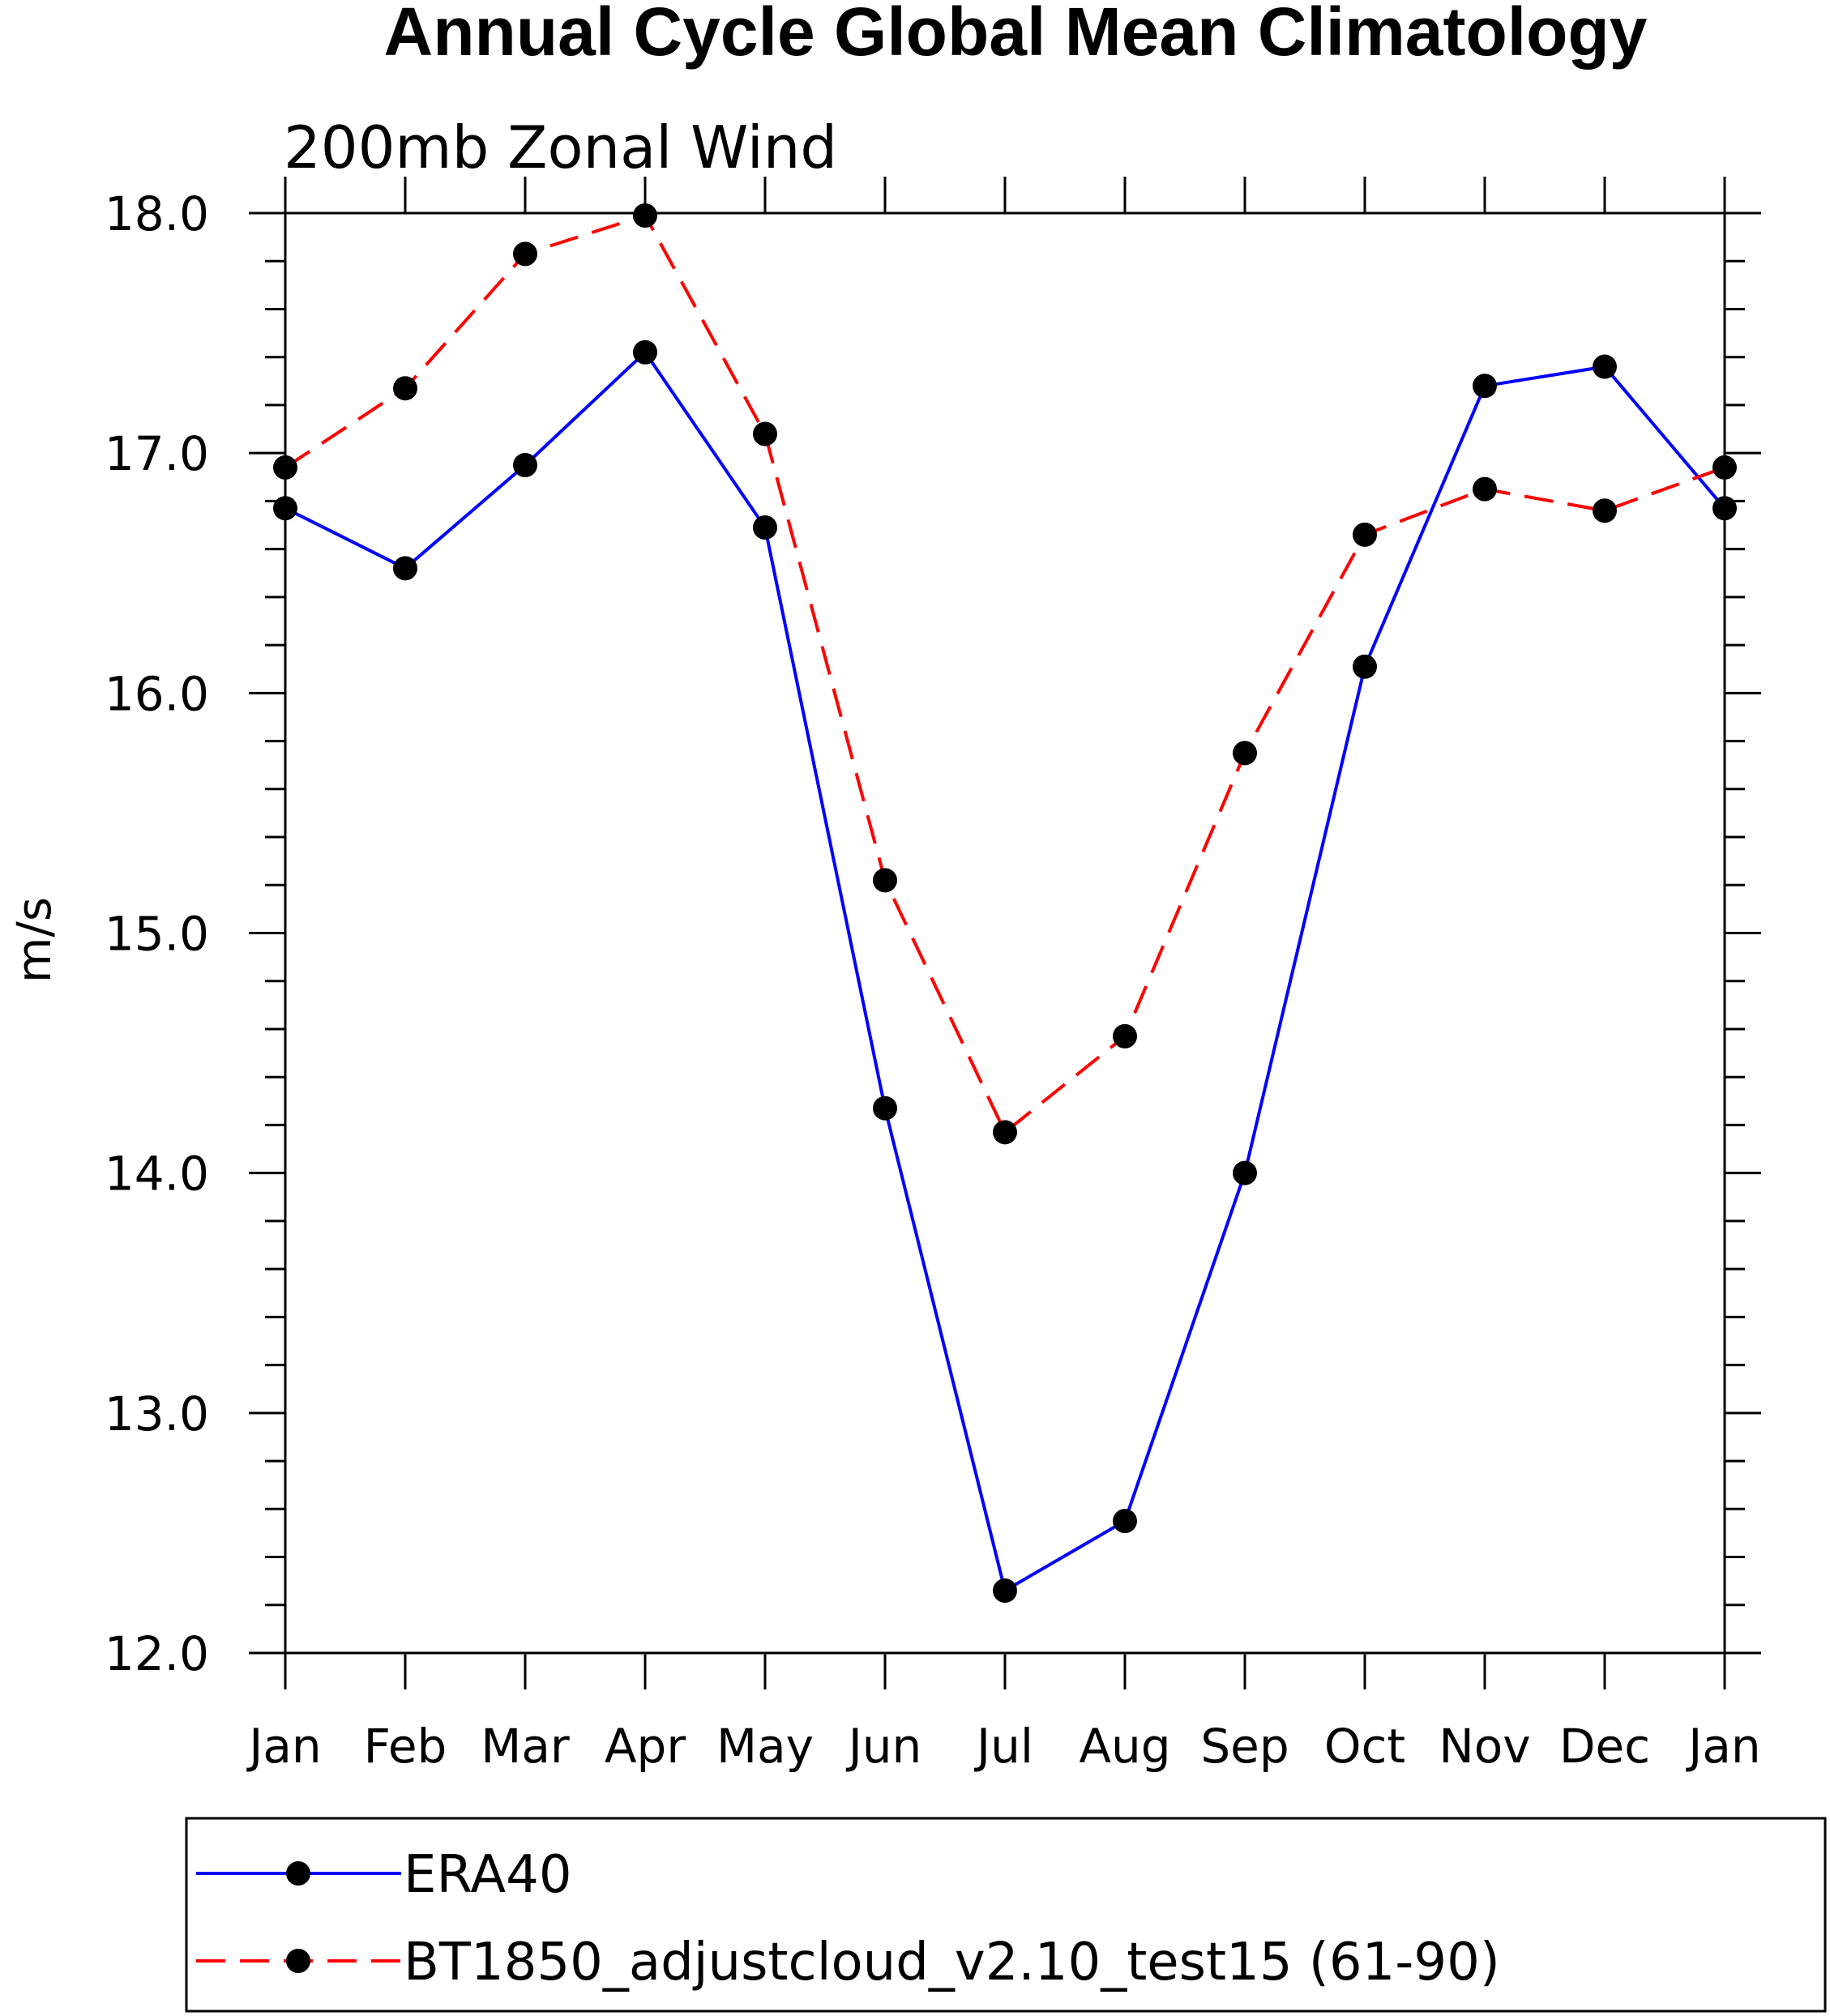  Describe the element at coordinates (952, 1963) in the screenshot. I see `legend-label-2: BT1850_adjustcloud_v2.10_test15 (61-90)` at that location.